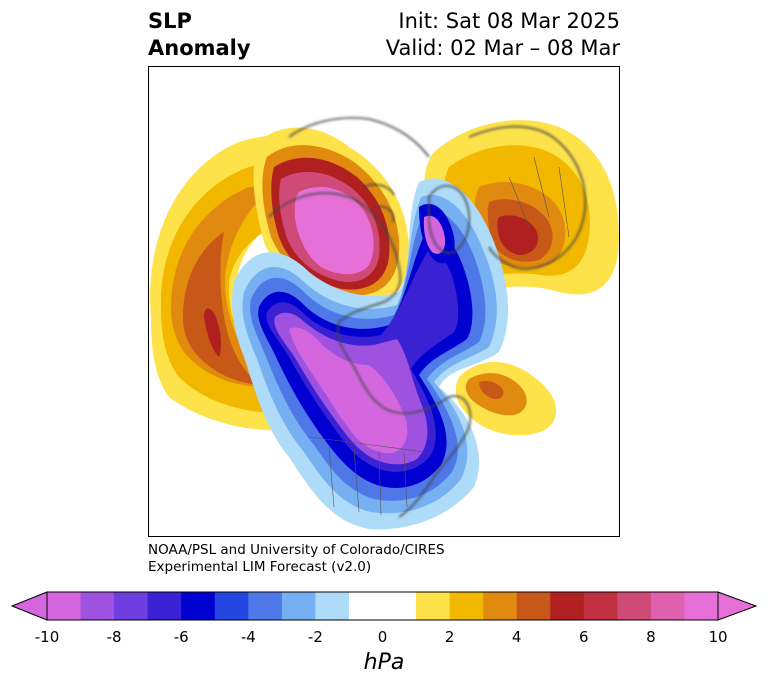  Describe the element at coordinates (539, 197) in the screenshot. I see `europe-borders` at that location.